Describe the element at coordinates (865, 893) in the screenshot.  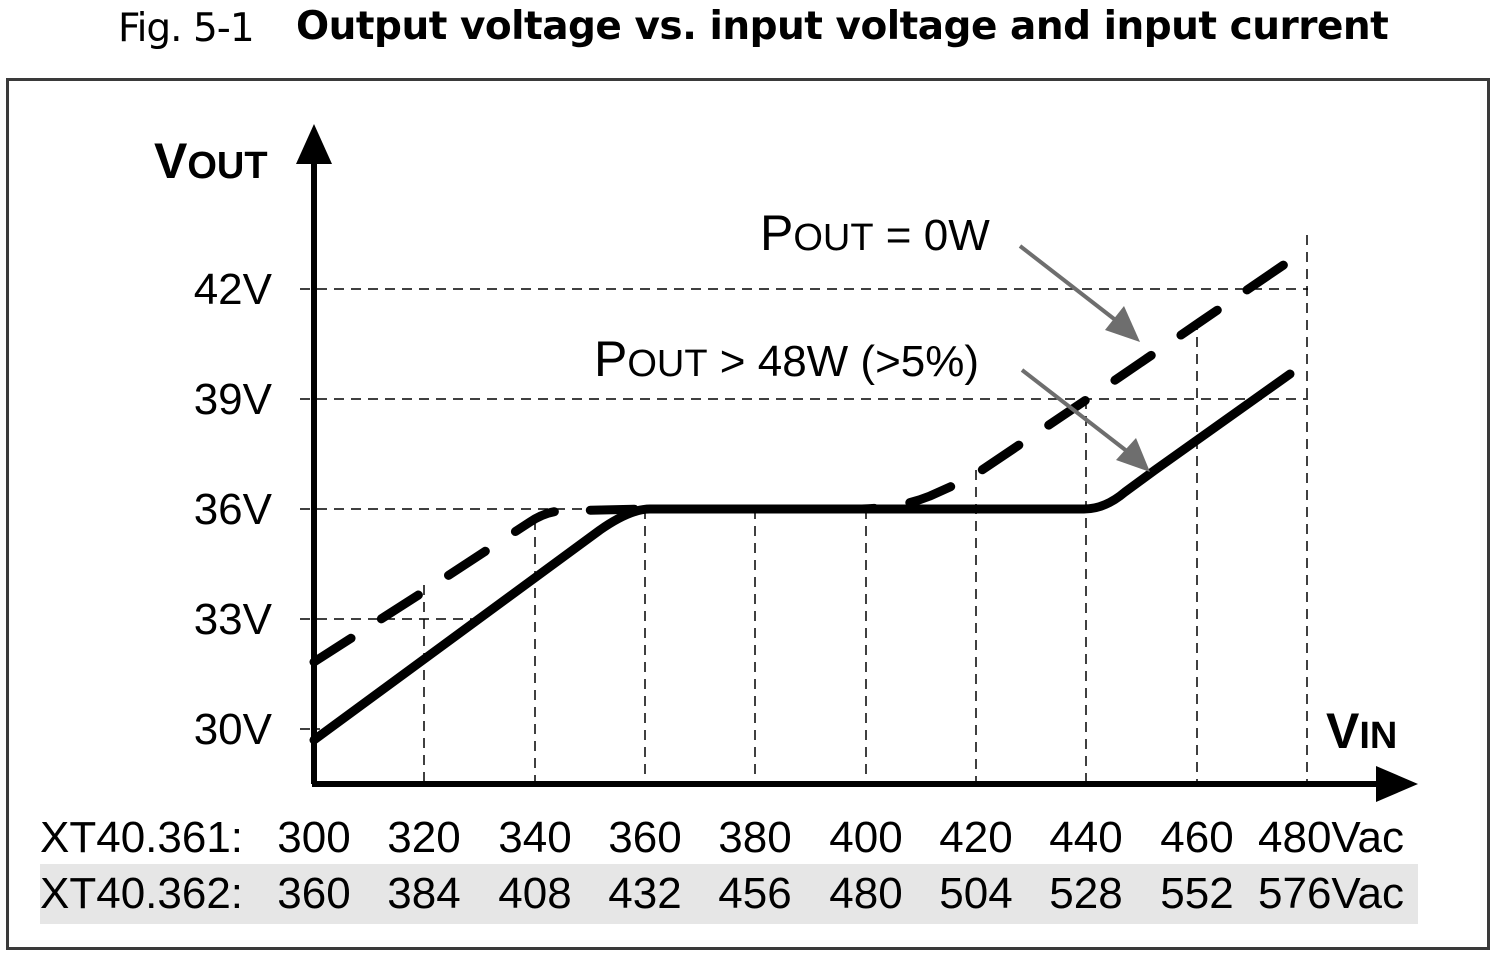
I see `x-tick: 480` at that location.